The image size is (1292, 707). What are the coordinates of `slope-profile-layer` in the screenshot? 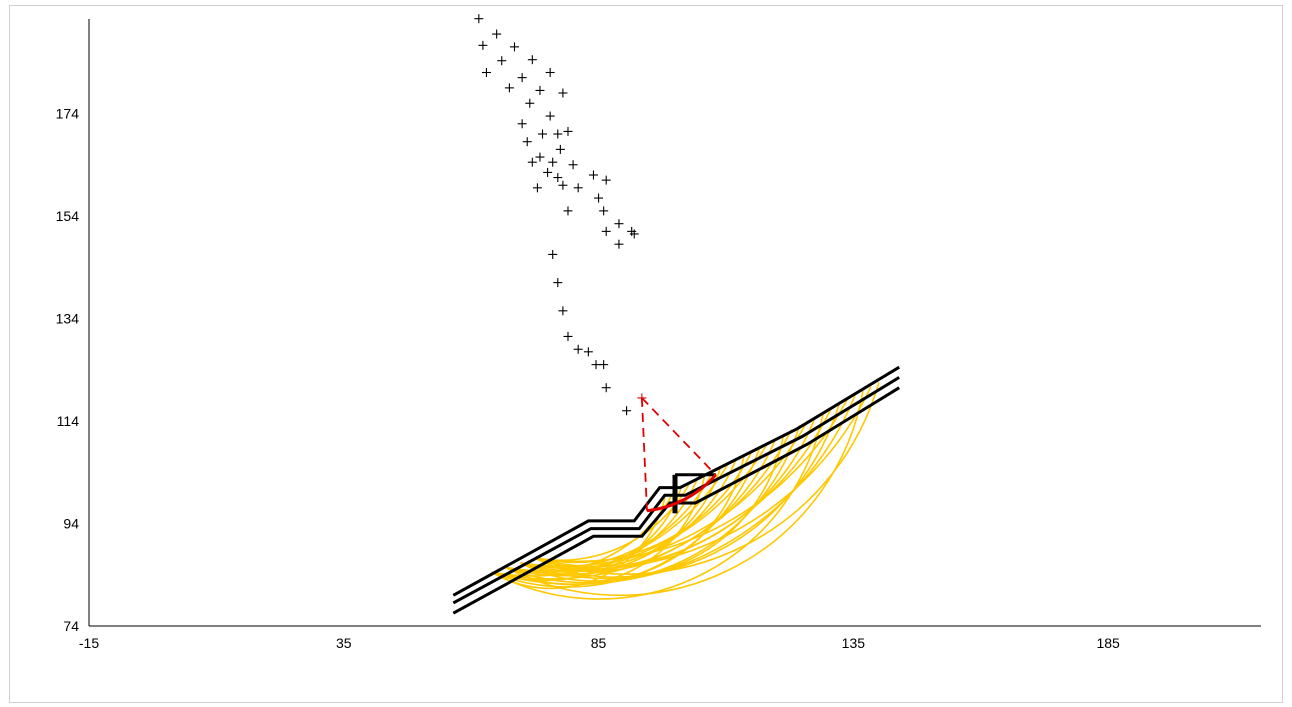 It's located at (676, 490).